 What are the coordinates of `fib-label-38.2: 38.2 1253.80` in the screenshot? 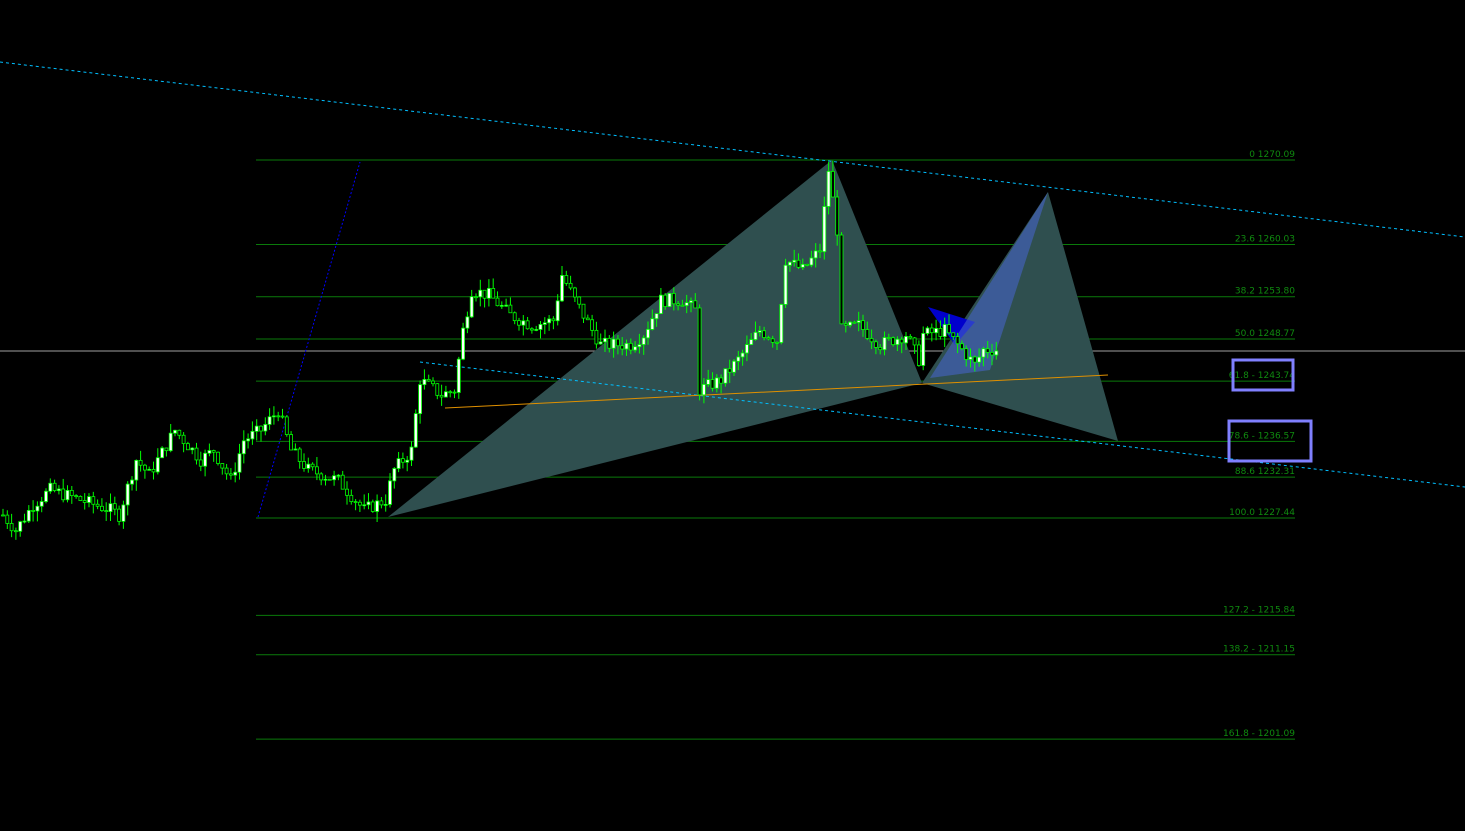 It's located at (1265, 292).